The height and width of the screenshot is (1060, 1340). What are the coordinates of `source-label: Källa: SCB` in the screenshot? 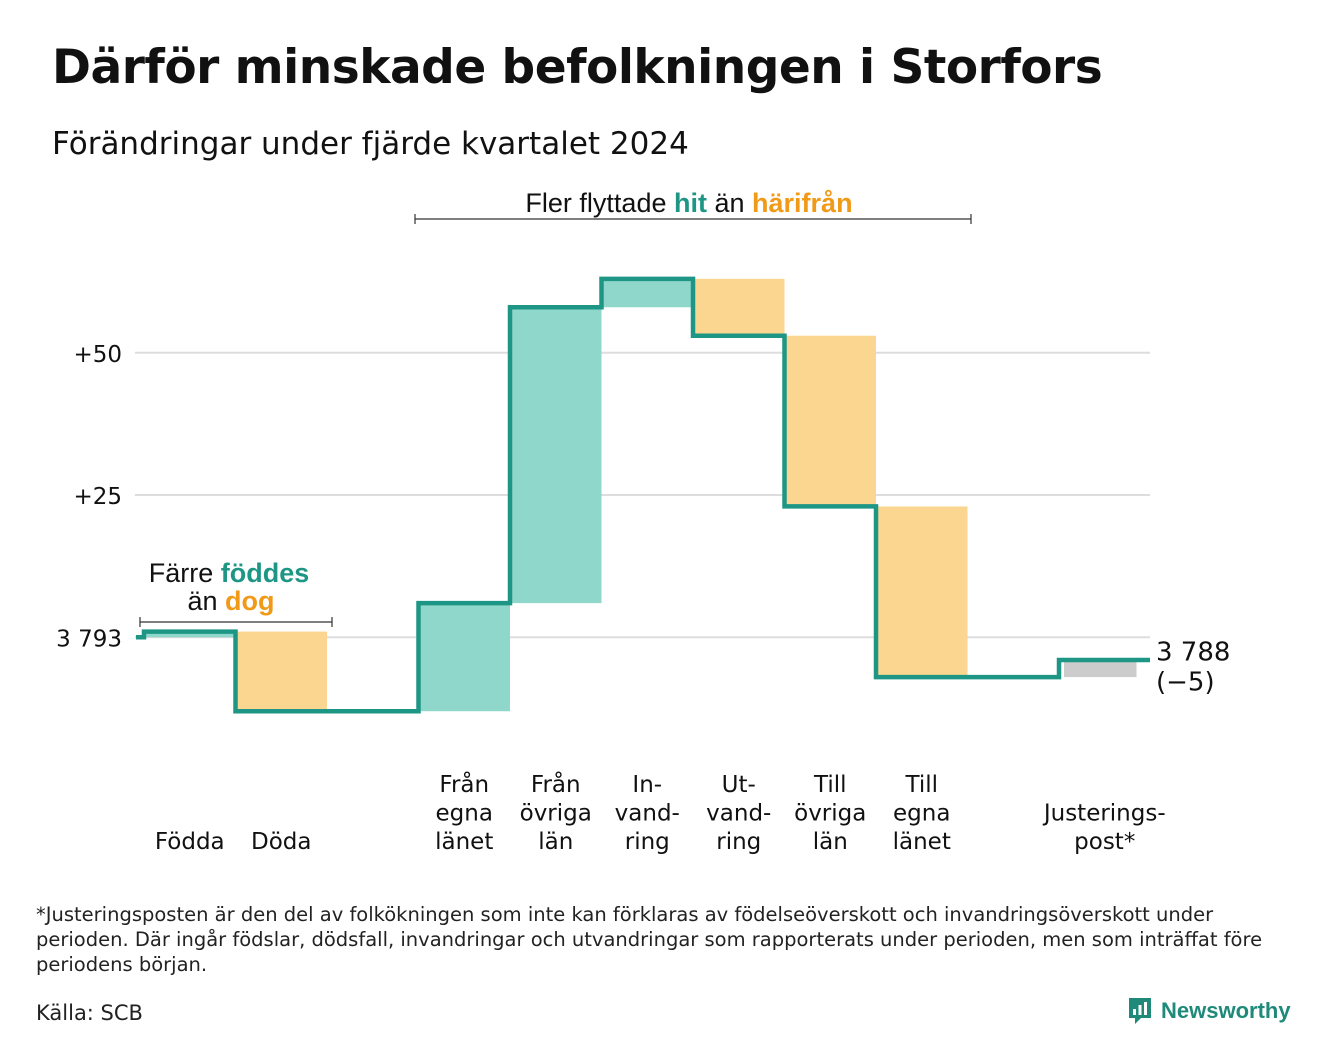 It's located at (89, 1013).